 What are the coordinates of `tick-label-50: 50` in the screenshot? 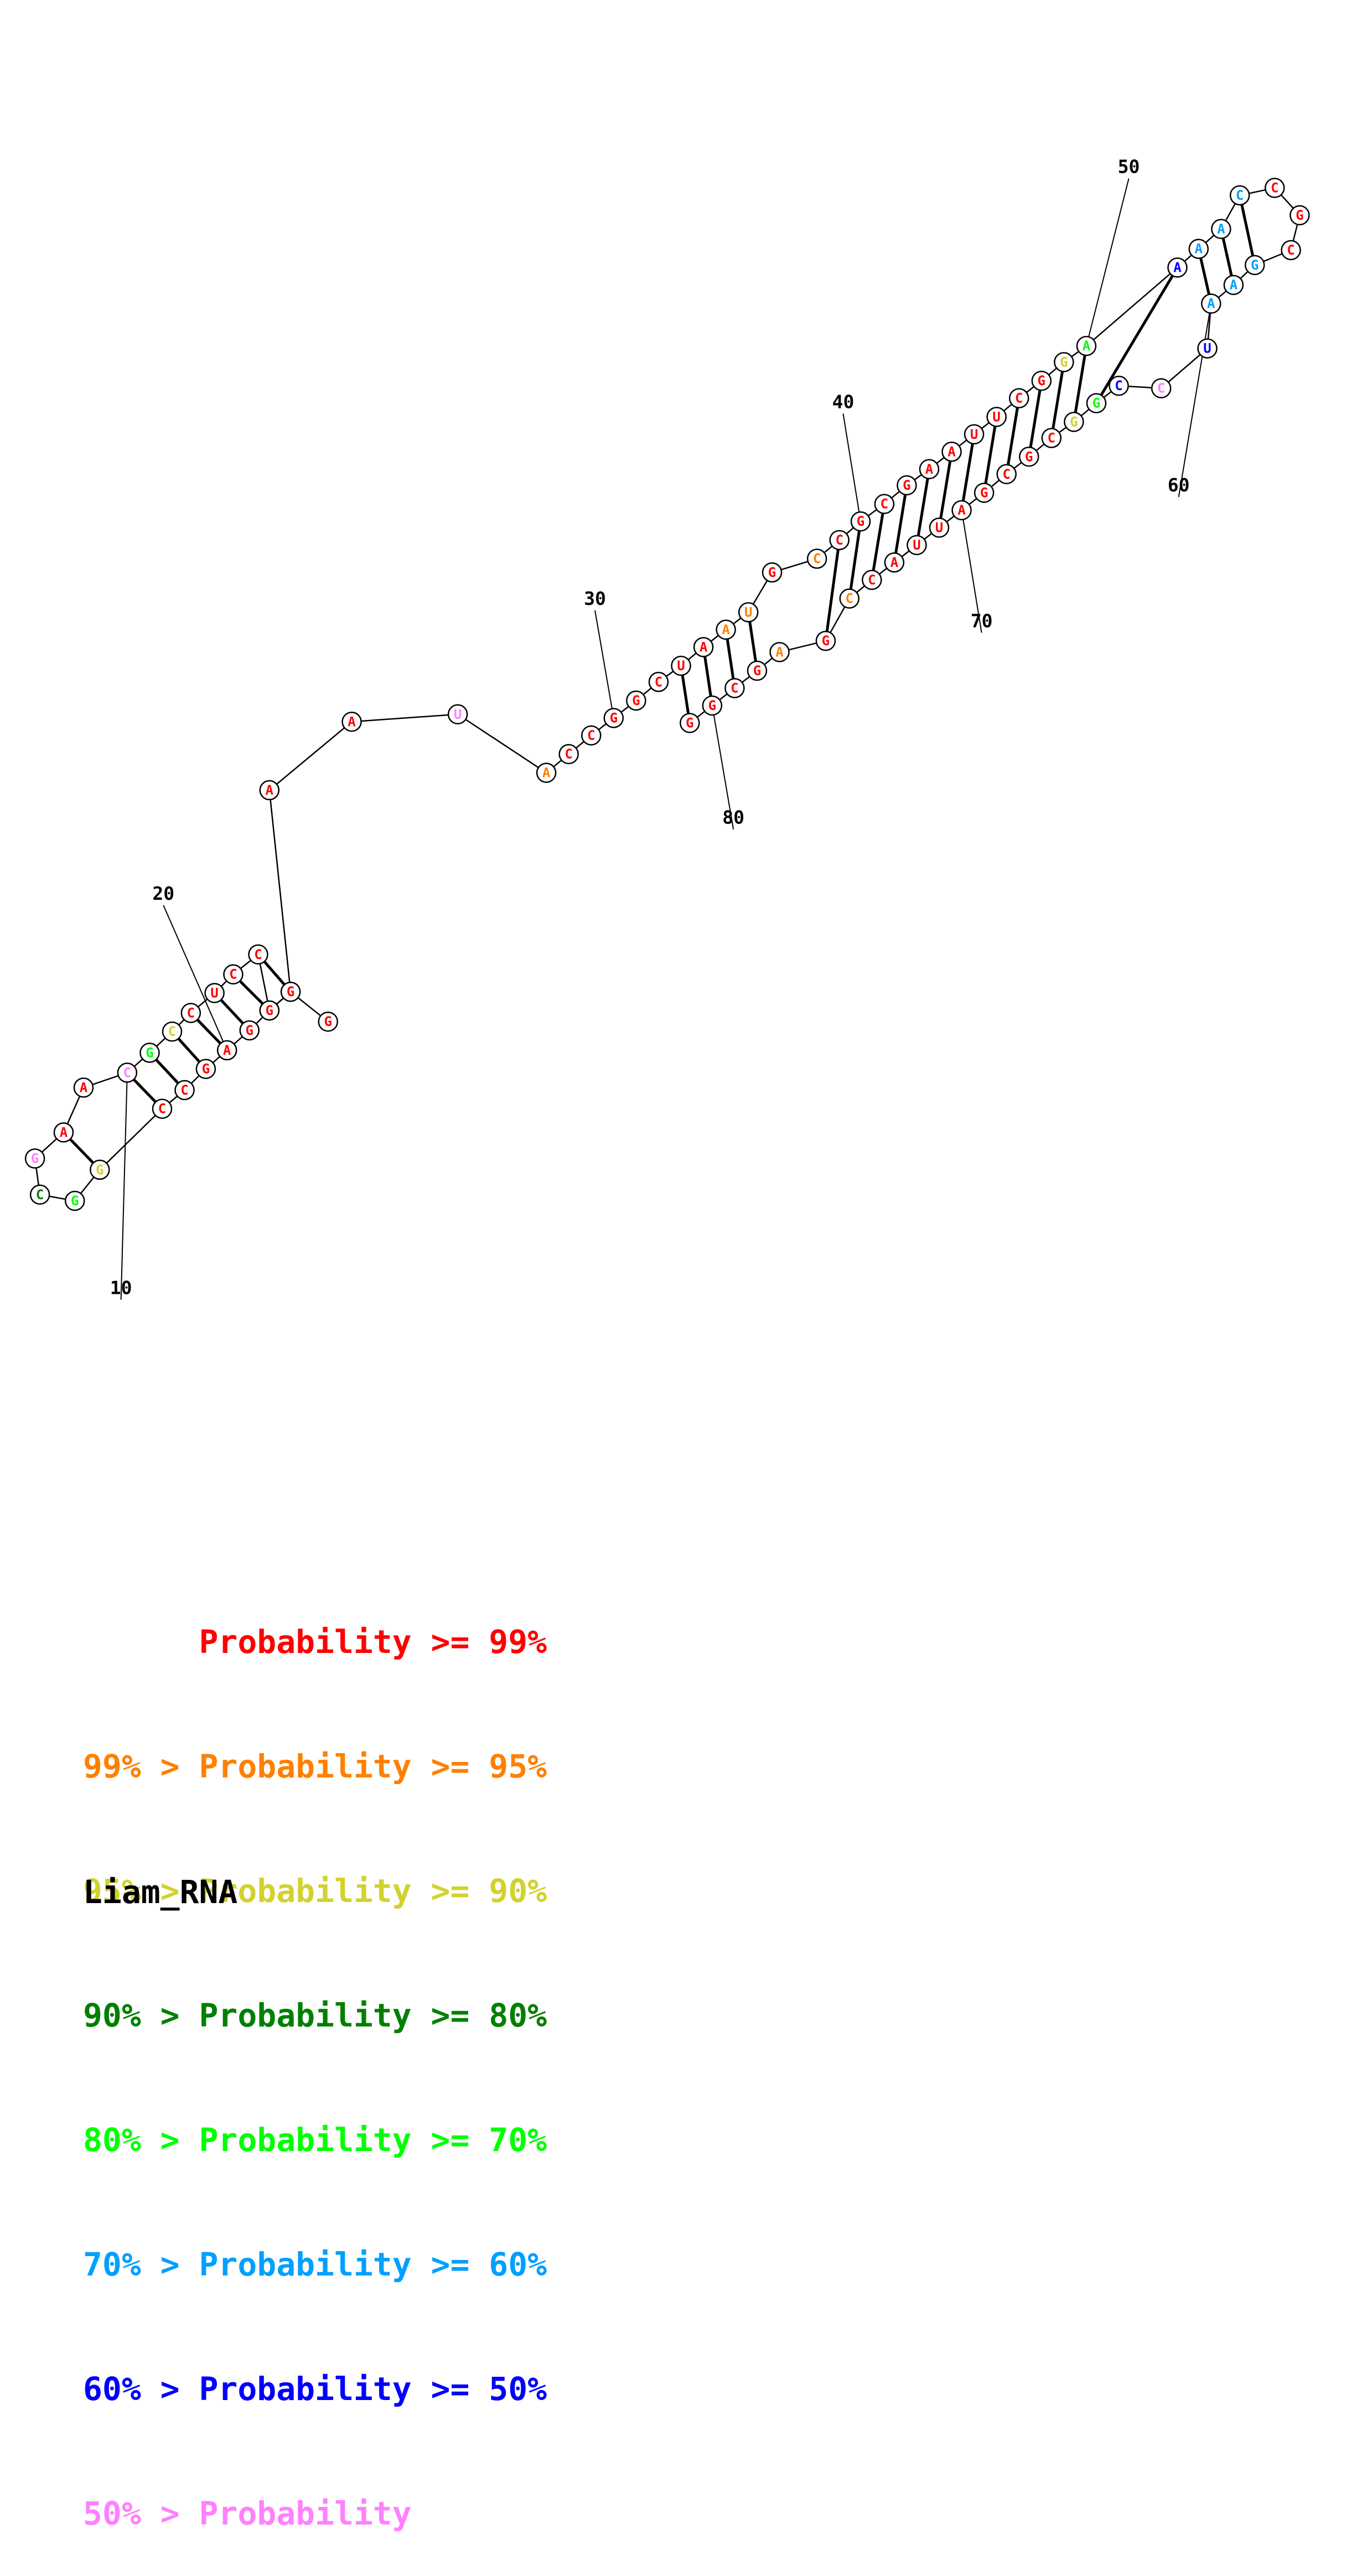 It's located at (1129, 167).